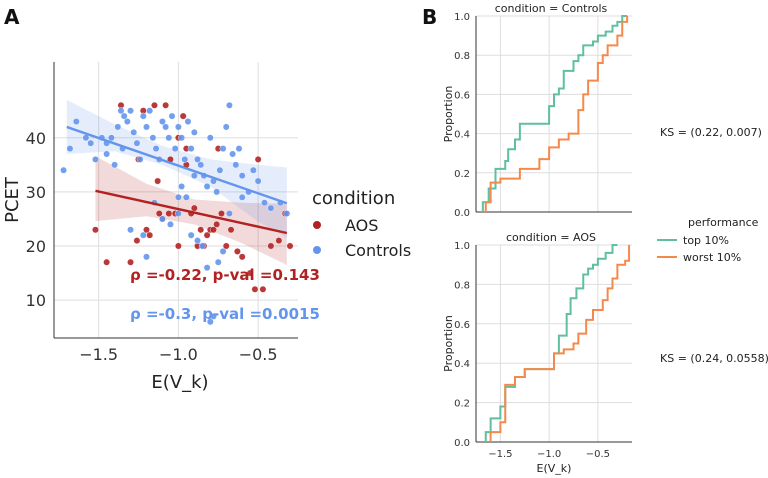 This screenshot has width=768, height=478. What do you see at coordinates (225, 314) in the screenshot?
I see `annotation-controls: ρ =-0.3, p-val =0.0015` at bounding box center [225, 314].